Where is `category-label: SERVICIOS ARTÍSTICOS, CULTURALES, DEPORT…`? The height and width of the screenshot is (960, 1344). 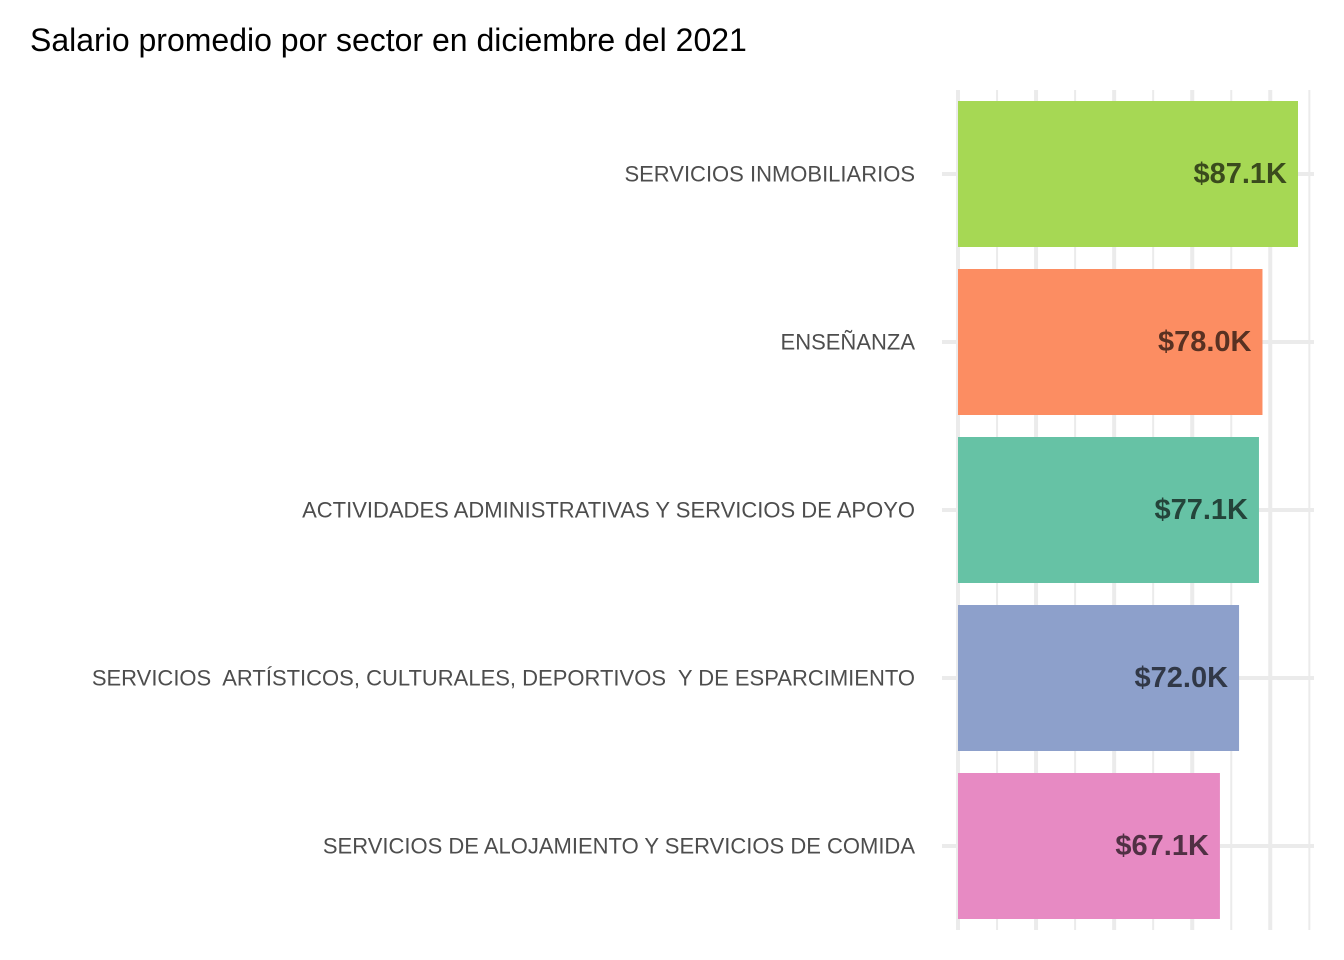
category-label: SERVICIOS ARTÍSTICOS, CULTURALES, DEPORT… is located at coordinates (503, 678).